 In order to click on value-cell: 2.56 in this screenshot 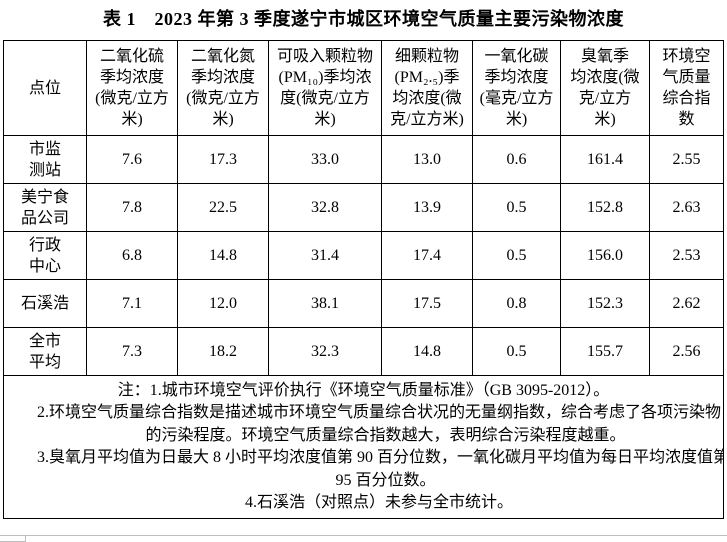, I will do `click(686, 351)`.